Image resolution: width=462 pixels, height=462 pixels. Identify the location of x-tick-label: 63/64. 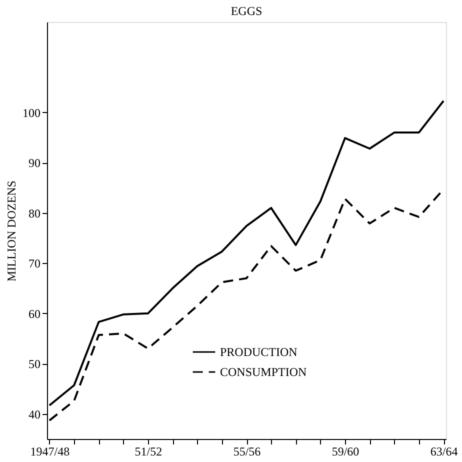
(444, 451).